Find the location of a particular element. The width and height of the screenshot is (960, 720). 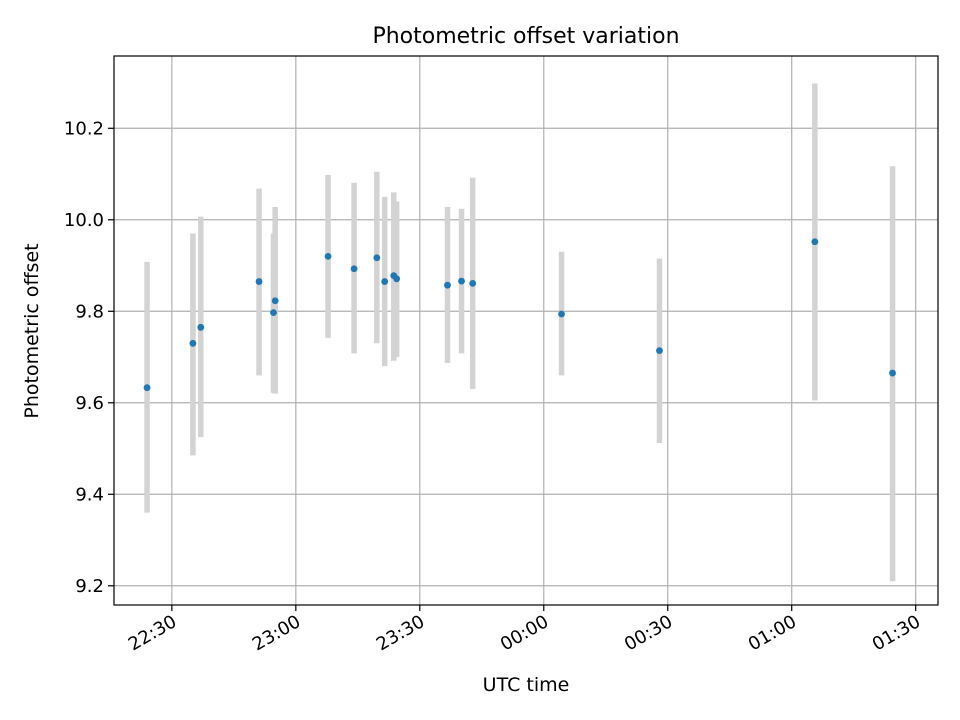

y-tick-label: 9.4 is located at coordinates (89, 494).